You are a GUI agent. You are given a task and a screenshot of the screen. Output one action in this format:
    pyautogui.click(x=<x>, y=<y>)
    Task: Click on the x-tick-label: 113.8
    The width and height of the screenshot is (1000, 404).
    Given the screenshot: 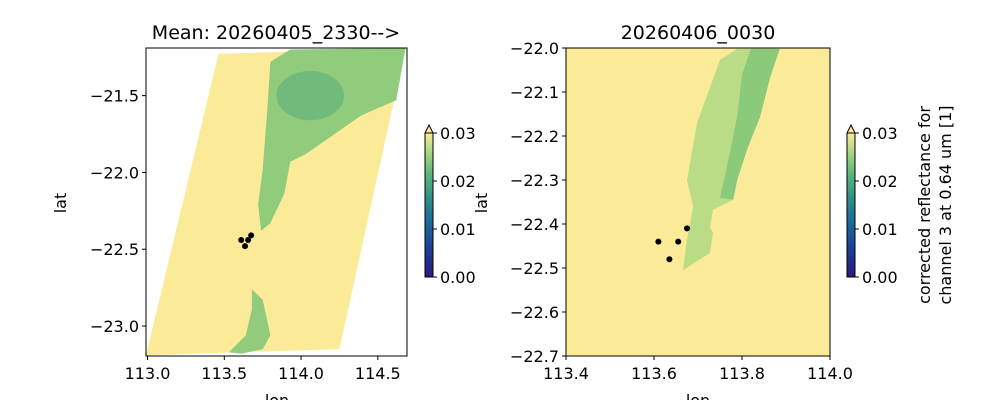 What is the action you would take?
    pyautogui.click(x=742, y=373)
    